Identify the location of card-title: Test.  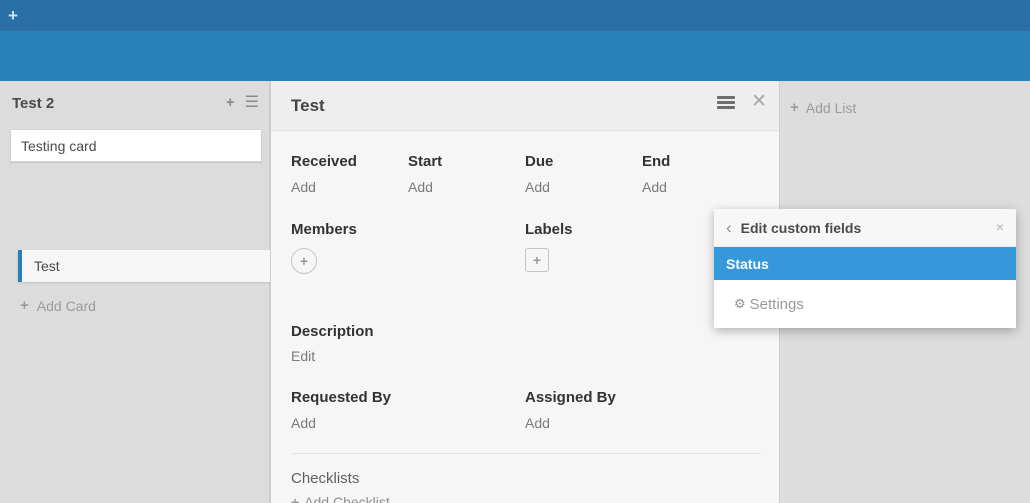
(47, 266).